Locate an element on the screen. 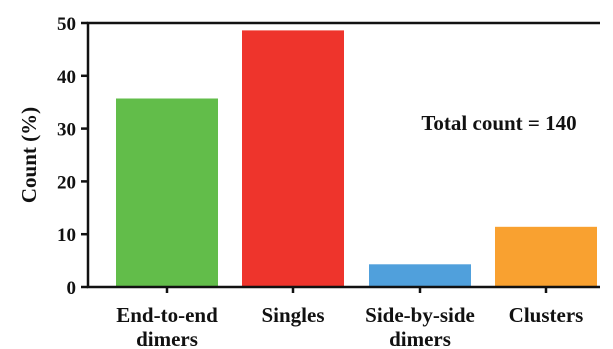 The image size is (613, 349). y-tick-label: 50 is located at coordinates (66, 24).